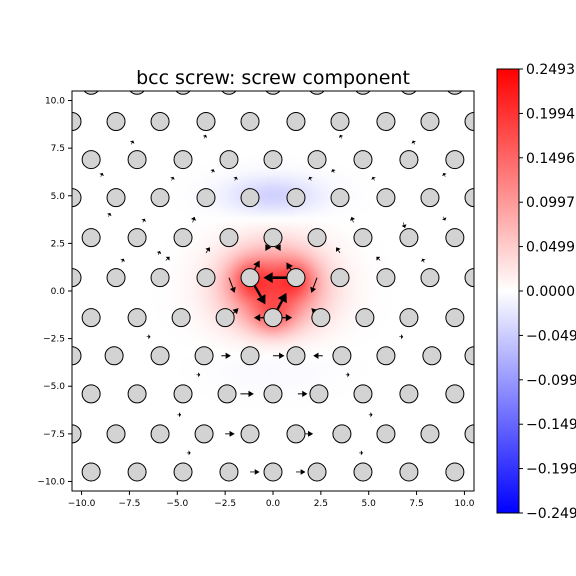 This screenshot has height=576, width=576. I want to click on x-axis: −10.0 −7.5 −5.0 −2.5 0.0 2.5 5.0 7.5 10.0, so click(271, 500).